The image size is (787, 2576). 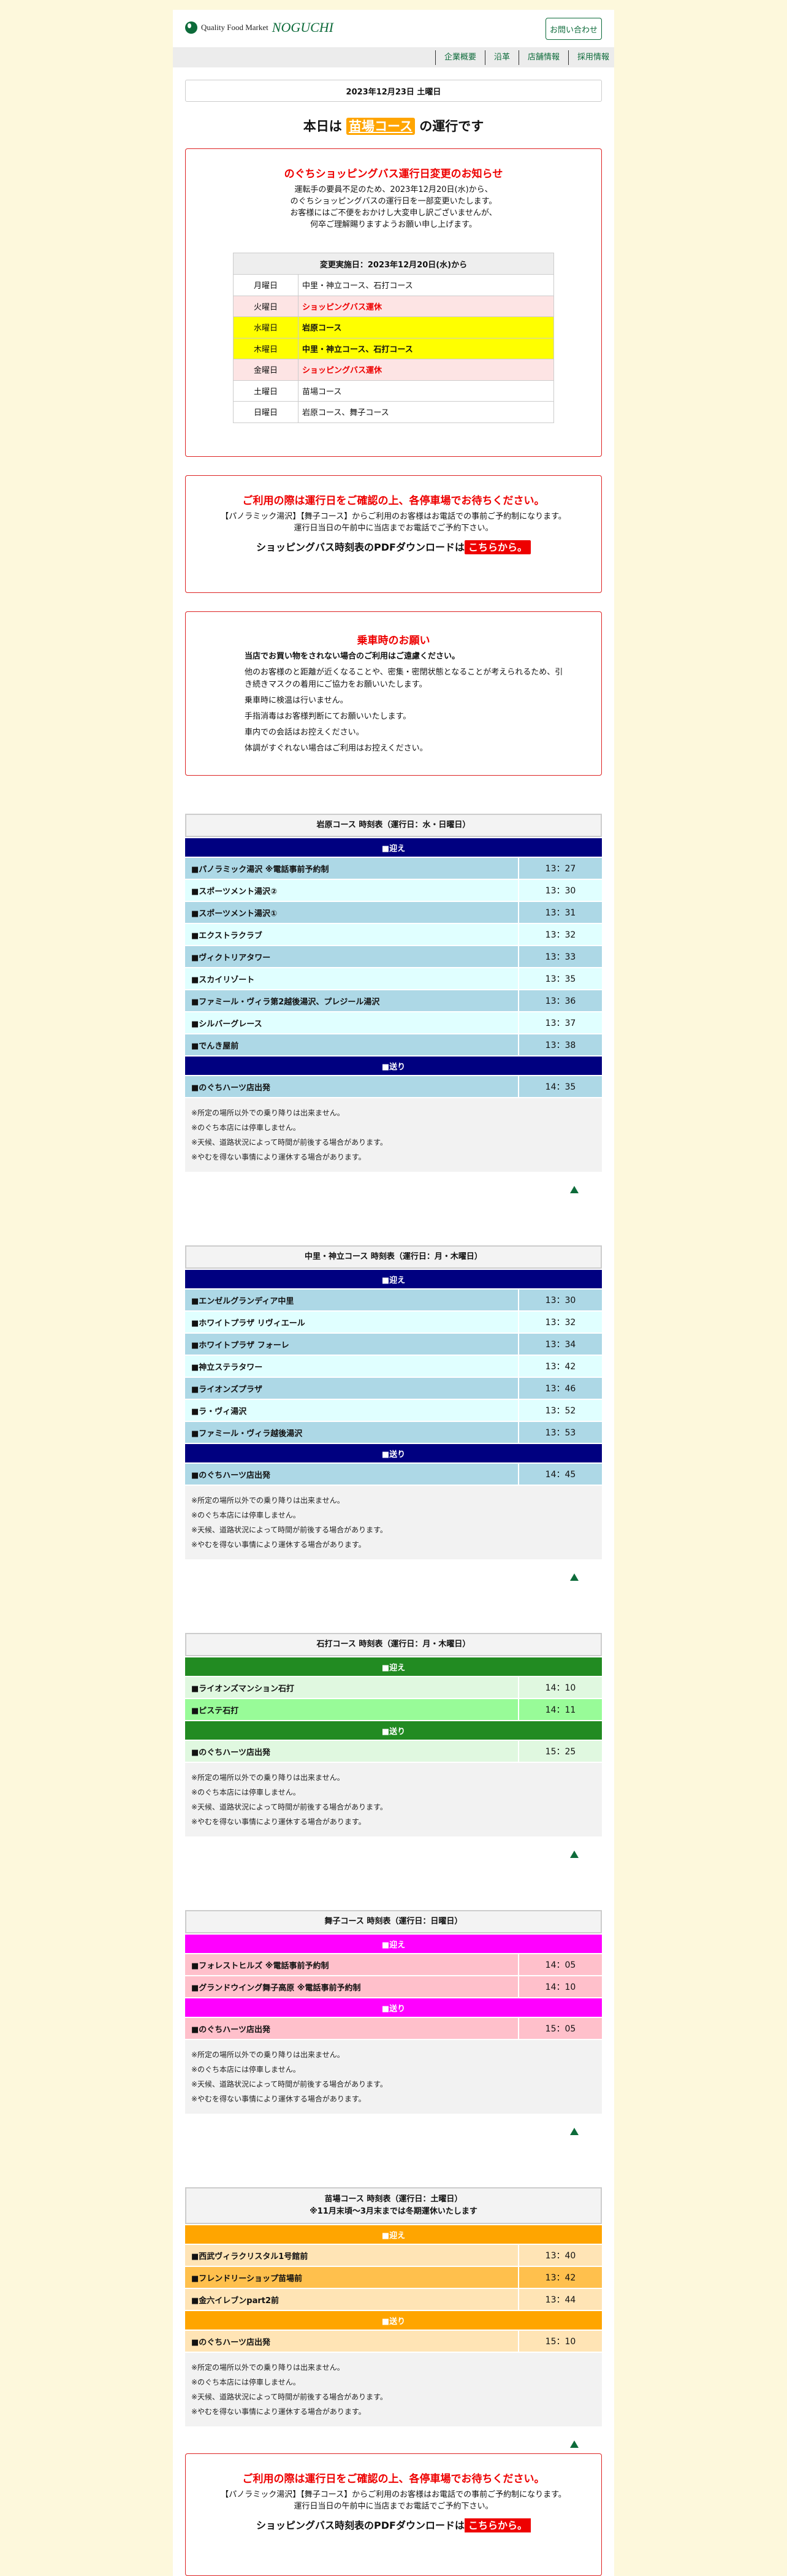 I want to click on schedule-table-header: 変更実施日：2023年12月20日(水)から, so click(x=393, y=264).